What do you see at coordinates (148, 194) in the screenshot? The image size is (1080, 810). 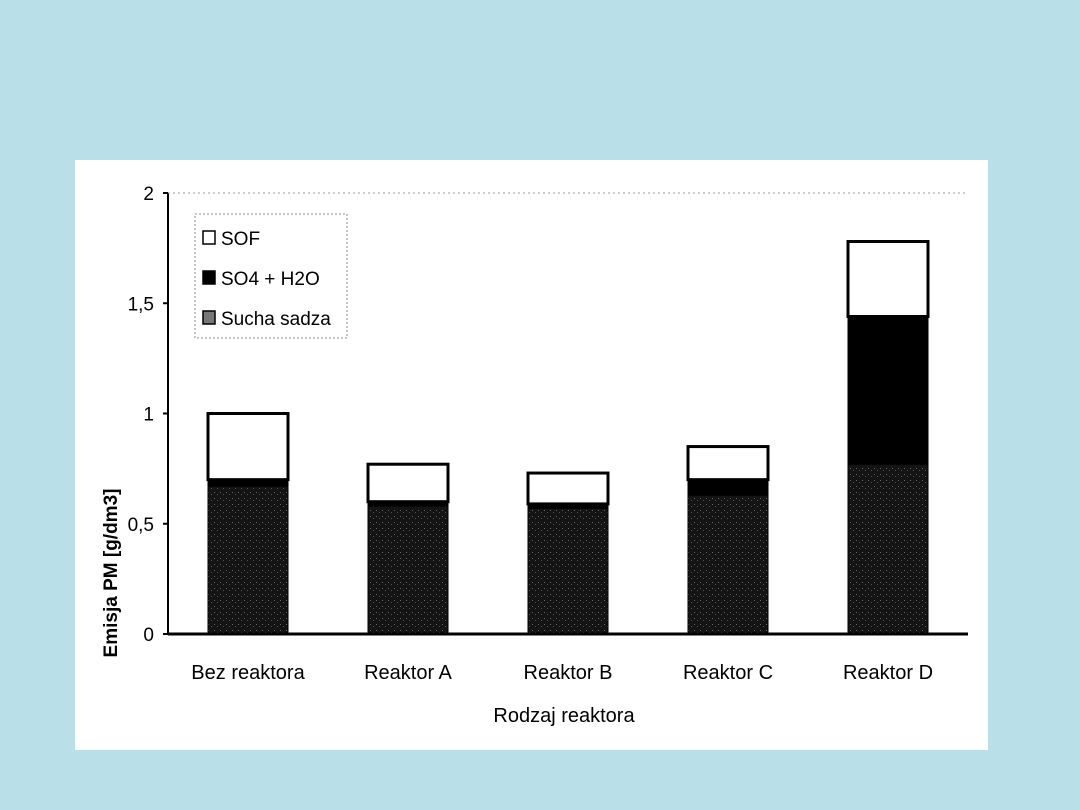 I see `y-tick-label: 2` at bounding box center [148, 194].